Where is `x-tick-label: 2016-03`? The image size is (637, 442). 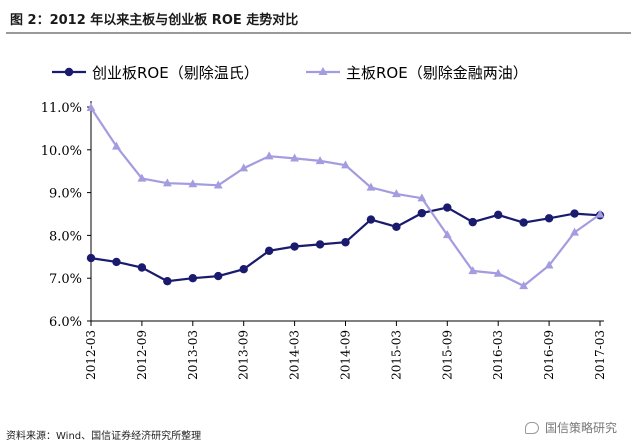 x-tick-label: 2016-03 is located at coordinates (498, 355).